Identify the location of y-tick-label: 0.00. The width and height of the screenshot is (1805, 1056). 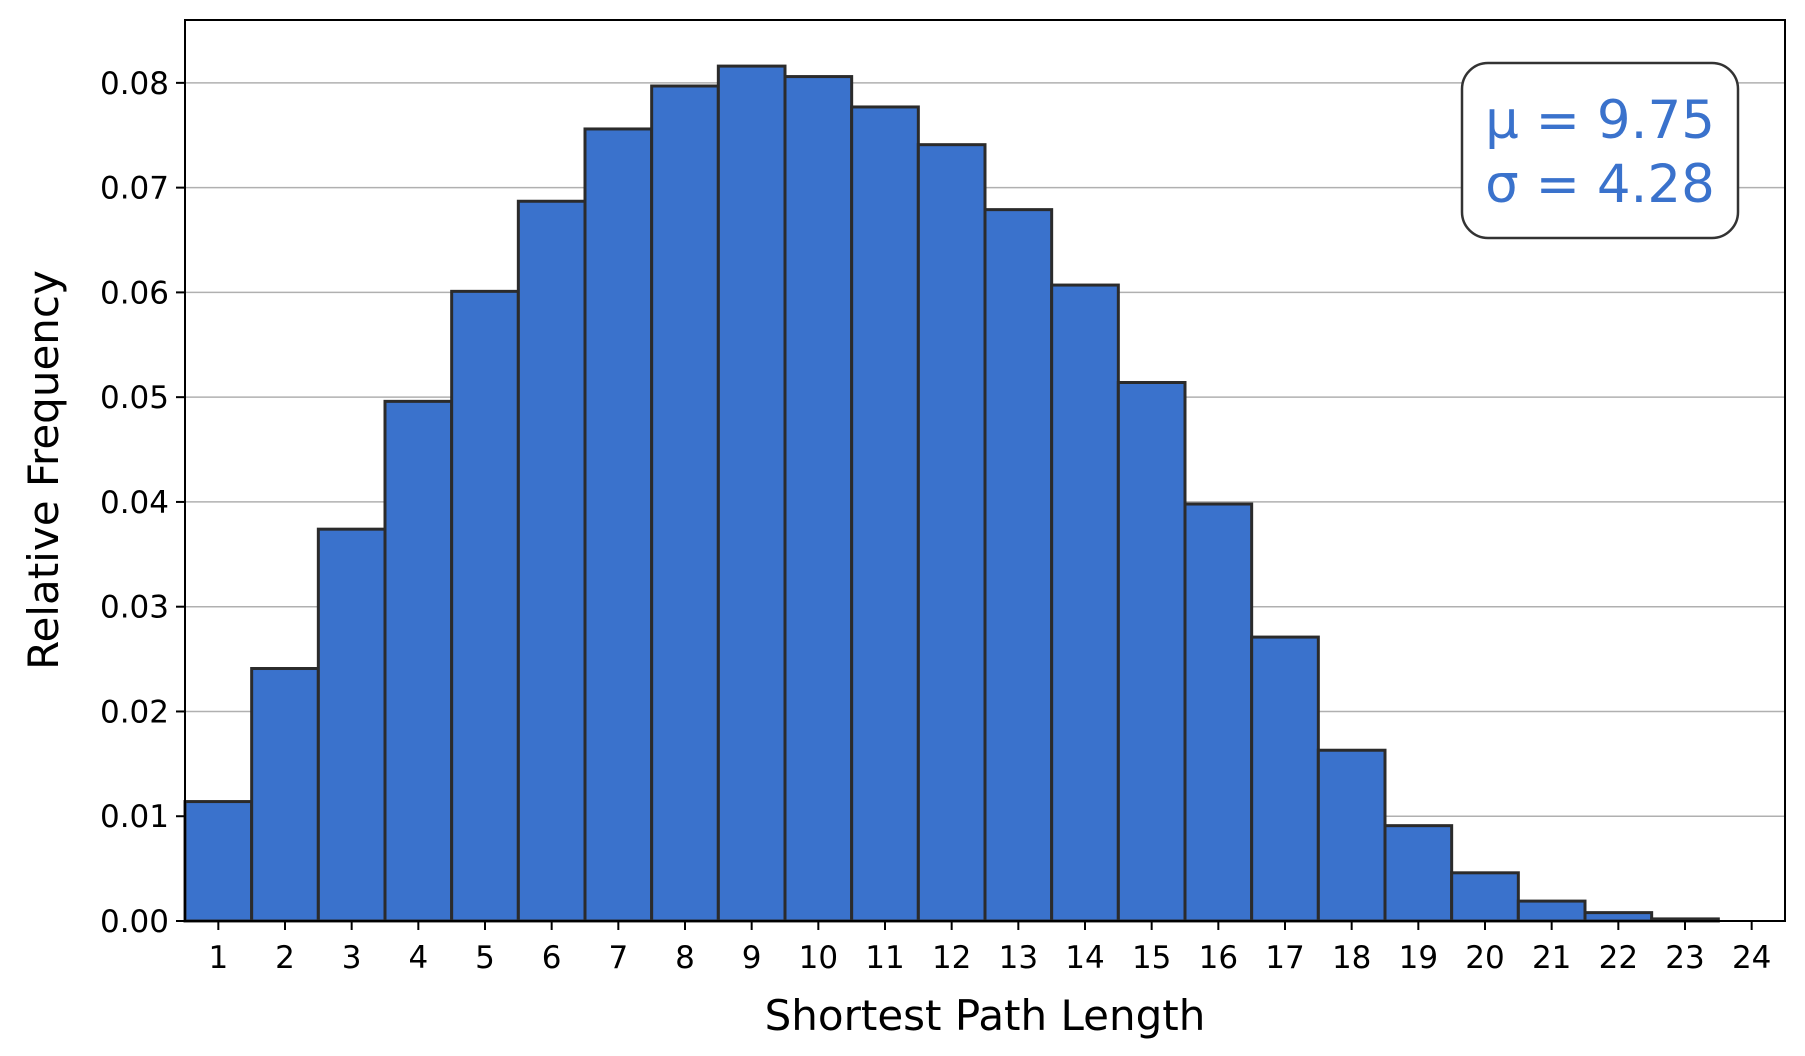
(134, 922).